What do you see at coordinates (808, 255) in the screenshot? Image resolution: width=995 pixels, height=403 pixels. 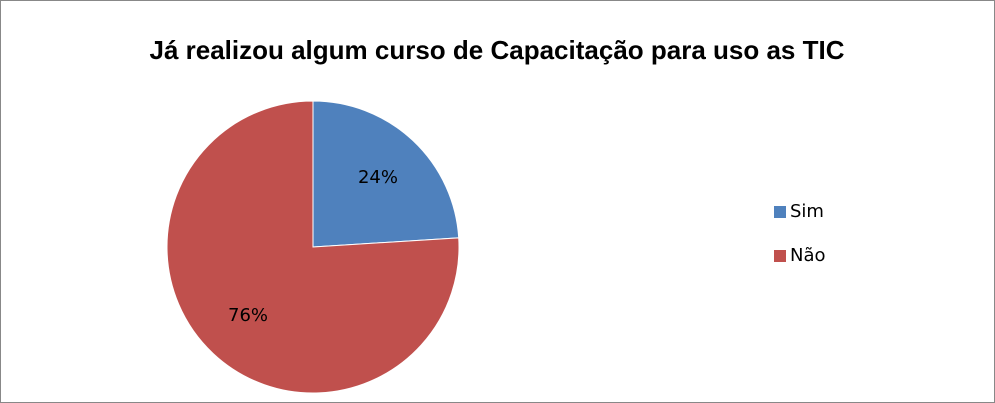 I see `legend-label: Não` at bounding box center [808, 255].